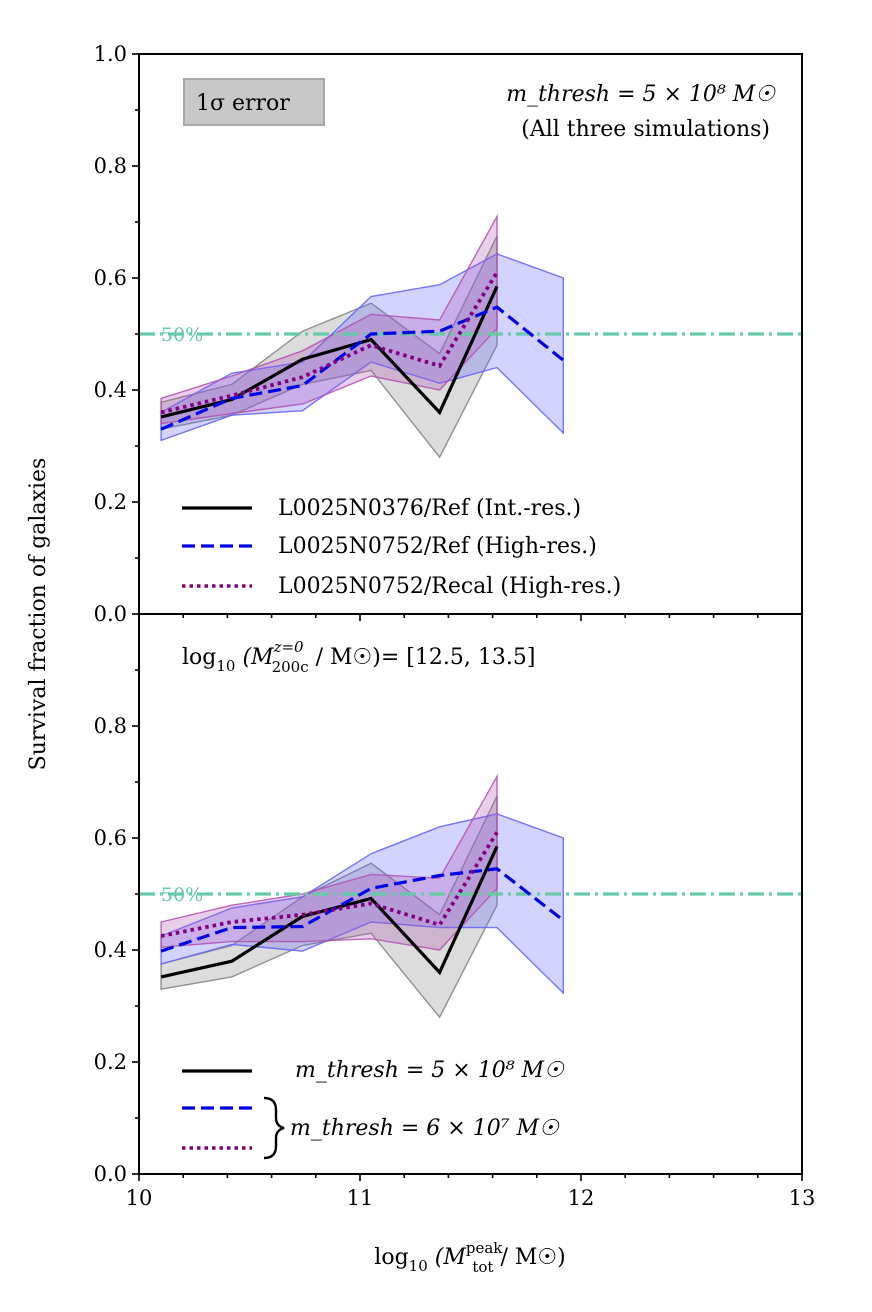  I want to click on bottom-ytick-label: 0.6, so click(110, 838).